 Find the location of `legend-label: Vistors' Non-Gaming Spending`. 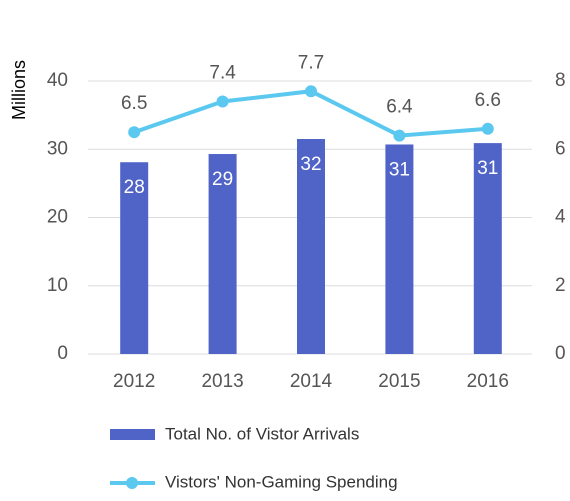

legend-label: Vistors' Non-Gaming Spending is located at coordinates (281, 481).